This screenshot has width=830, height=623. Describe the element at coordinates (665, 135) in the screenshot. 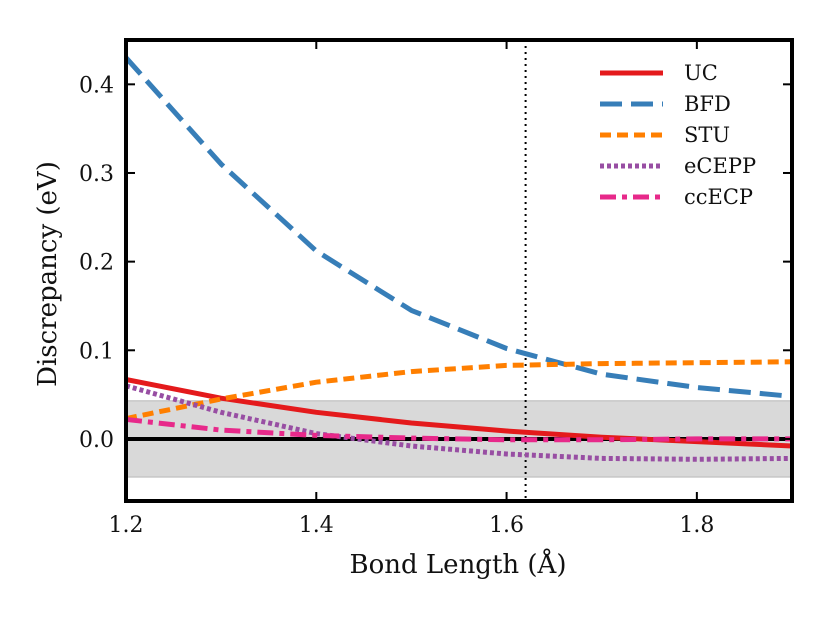

I see `legend-entry-stu: STU` at that location.